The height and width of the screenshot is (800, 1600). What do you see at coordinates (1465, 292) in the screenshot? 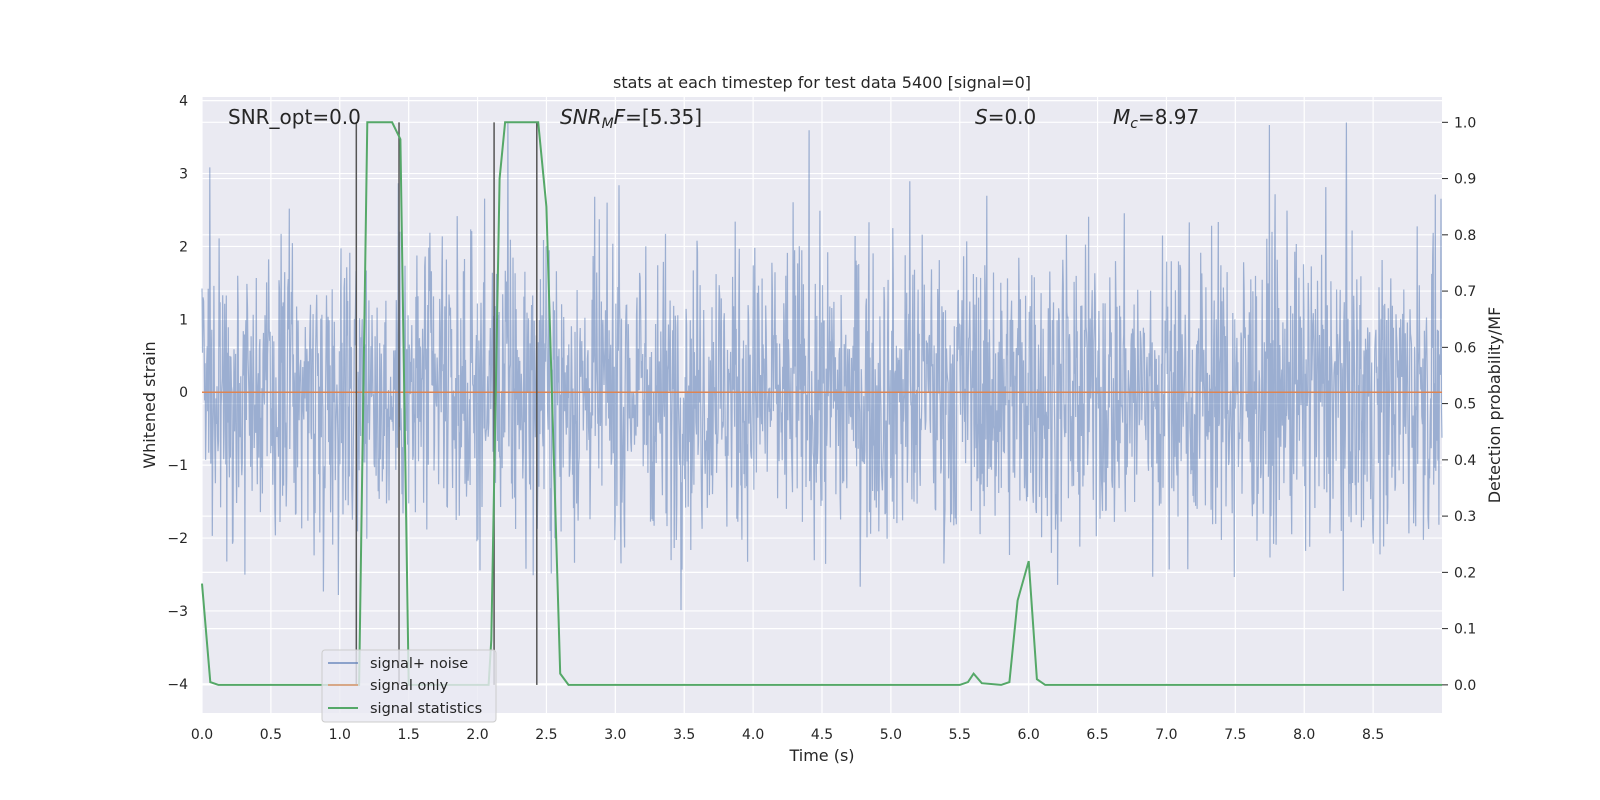
I see `y2-tick-label: 0.7` at bounding box center [1465, 292].